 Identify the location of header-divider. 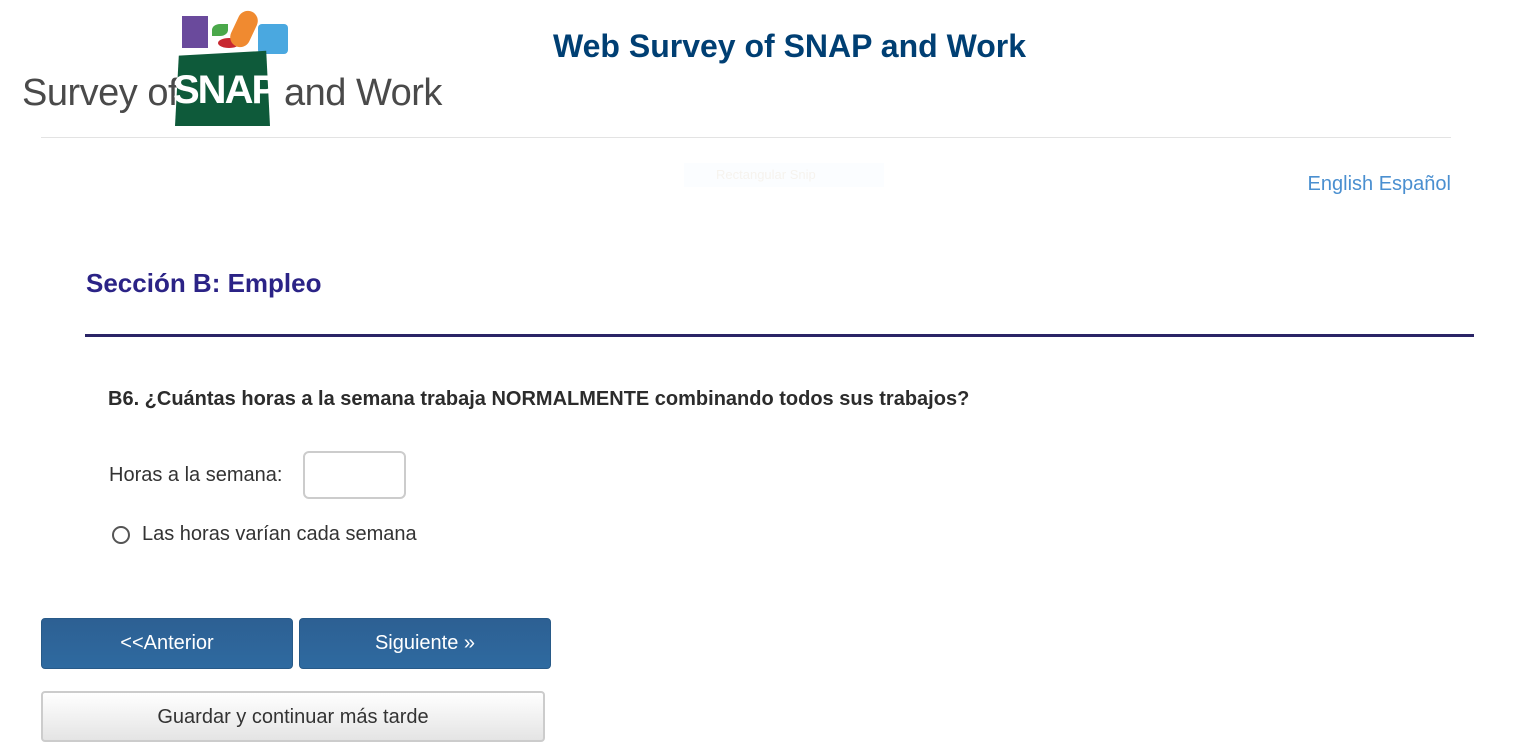
(746, 137).